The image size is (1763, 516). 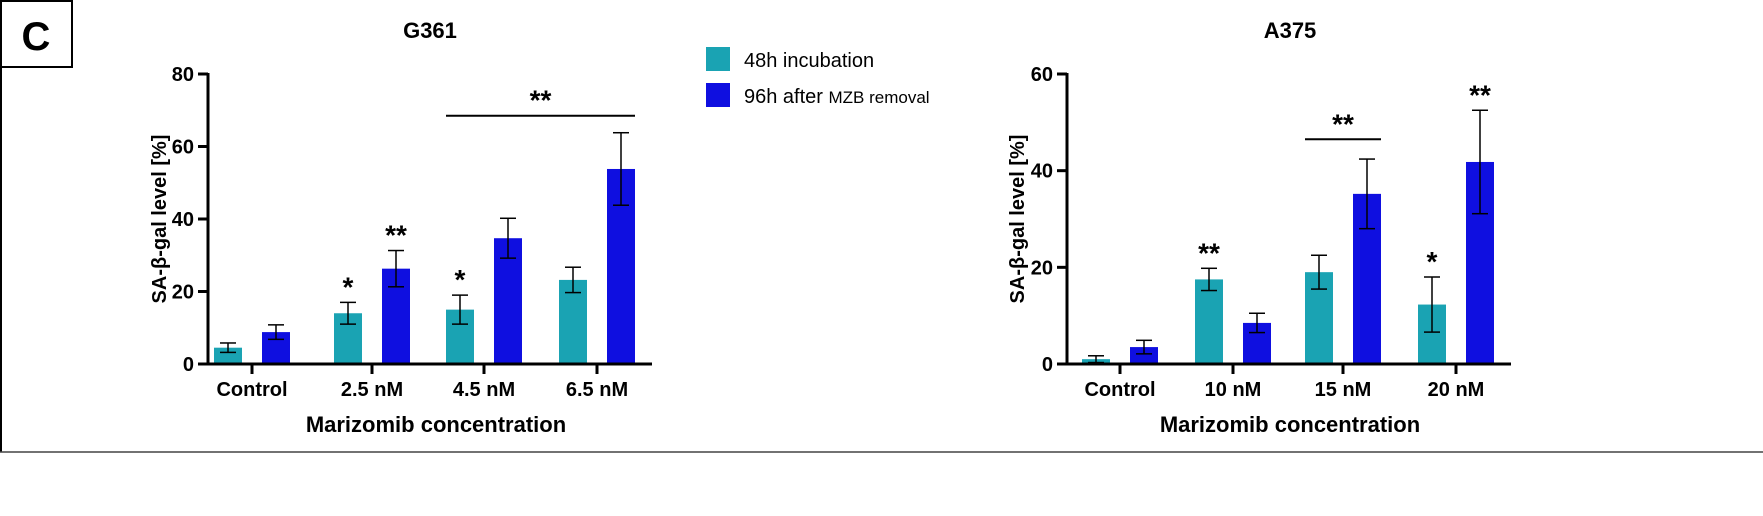 I want to click on a375-significance-label-3: **, so click(x=1343, y=123).